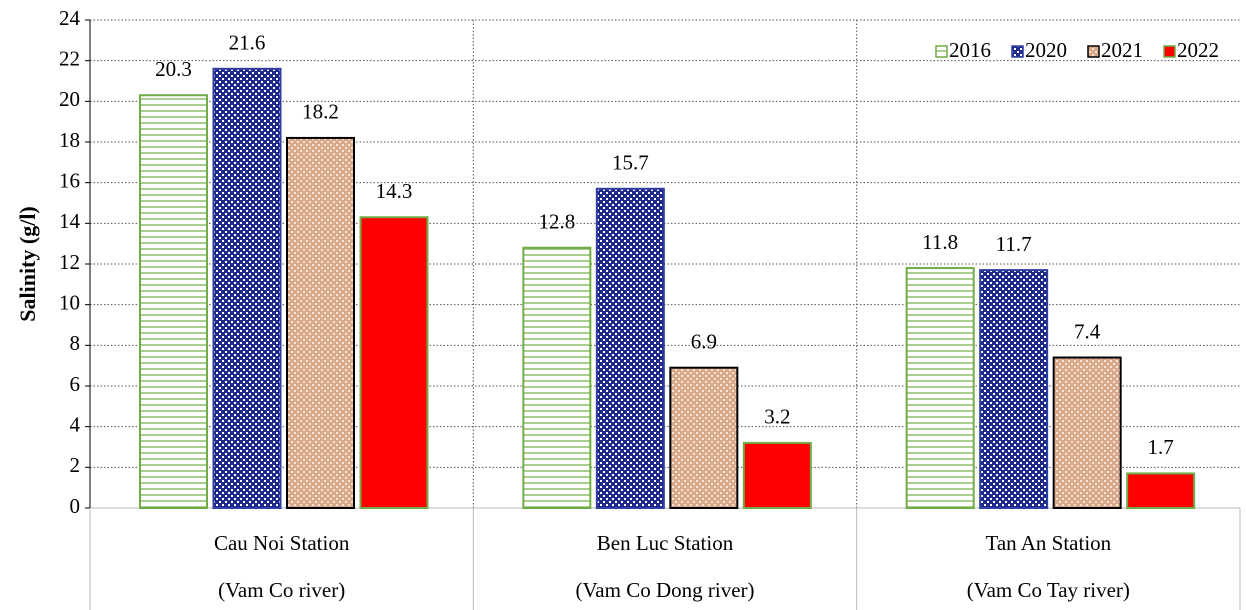 Image resolution: width=1246 pixels, height=610 pixels. Describe the element at coordinates (1014, 244) in the screenshot. I see `value-label: 11.7` at that location.